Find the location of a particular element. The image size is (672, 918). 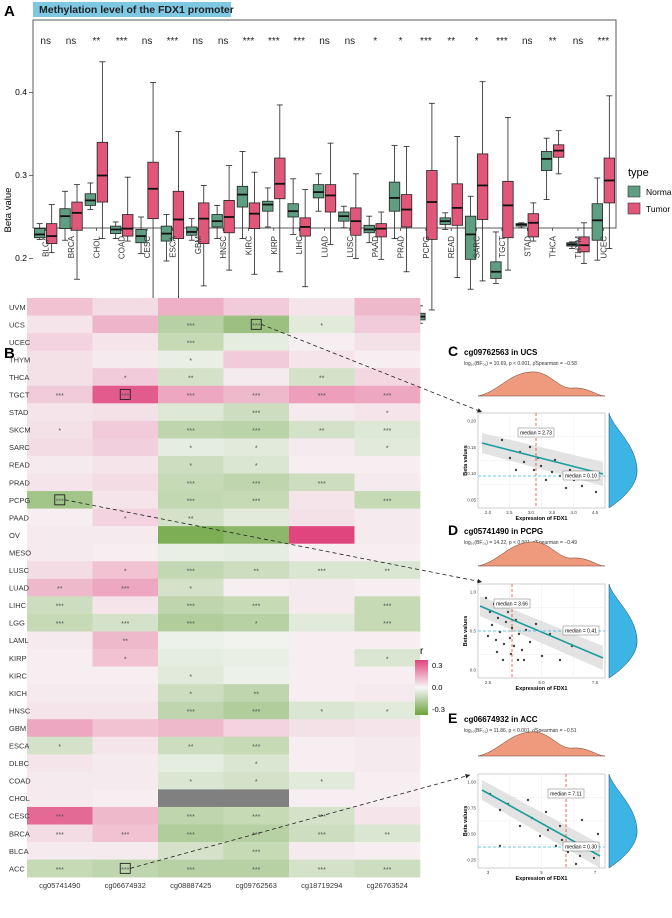

heatmap-cell-UCEC-cg08887425 is located at coordinates (191, 342).